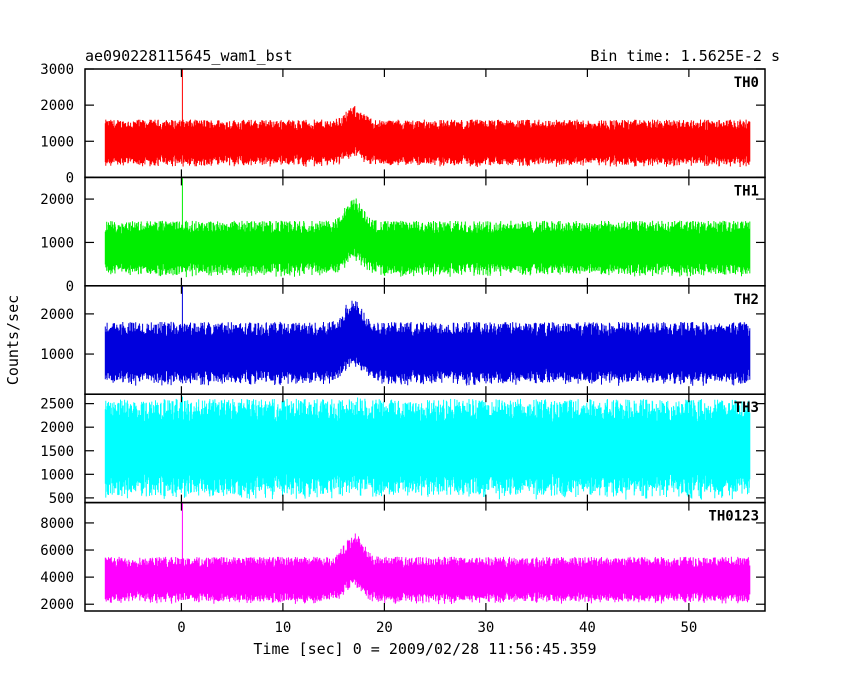  What do you see at coordinates (61, 499) in the screenshot?
I see `y-tick-label: 500` at bounding box center [61, 499].